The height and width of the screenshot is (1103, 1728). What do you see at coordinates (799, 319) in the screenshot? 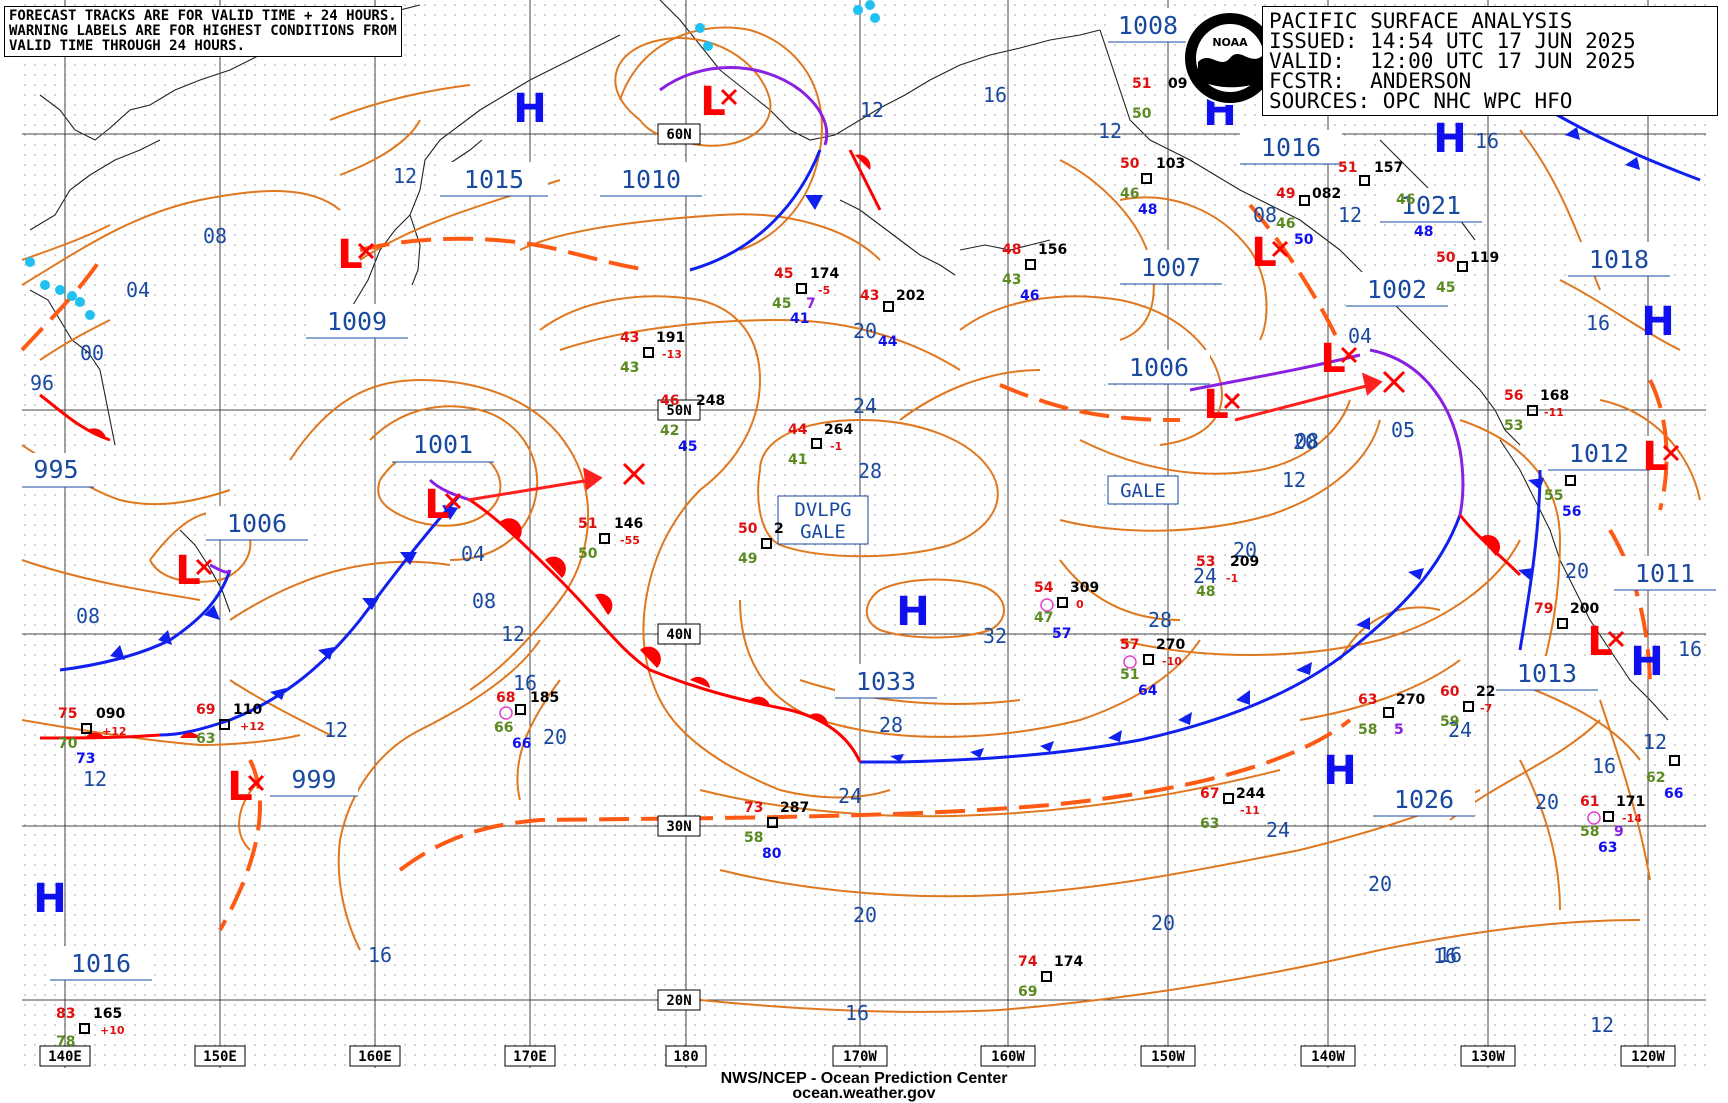
I see `svg-text: 41` at bounding box center [799, 319].